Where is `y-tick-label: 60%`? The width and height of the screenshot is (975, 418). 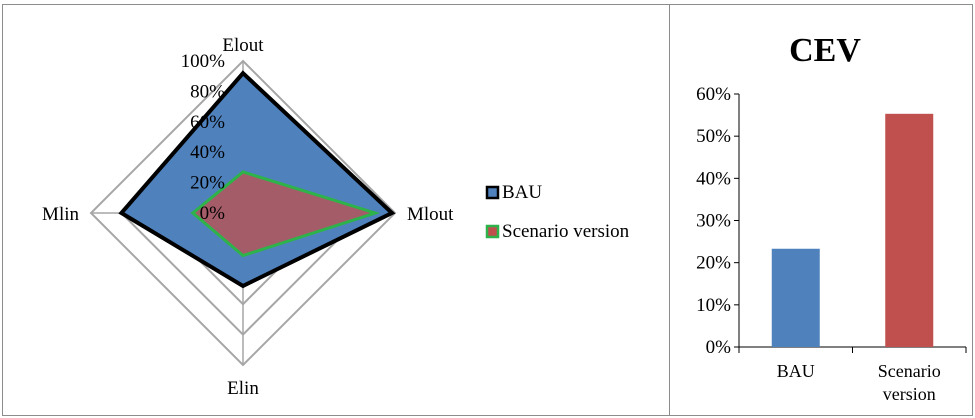 y-tick-label: 60% is located at coordinates (713, 94).